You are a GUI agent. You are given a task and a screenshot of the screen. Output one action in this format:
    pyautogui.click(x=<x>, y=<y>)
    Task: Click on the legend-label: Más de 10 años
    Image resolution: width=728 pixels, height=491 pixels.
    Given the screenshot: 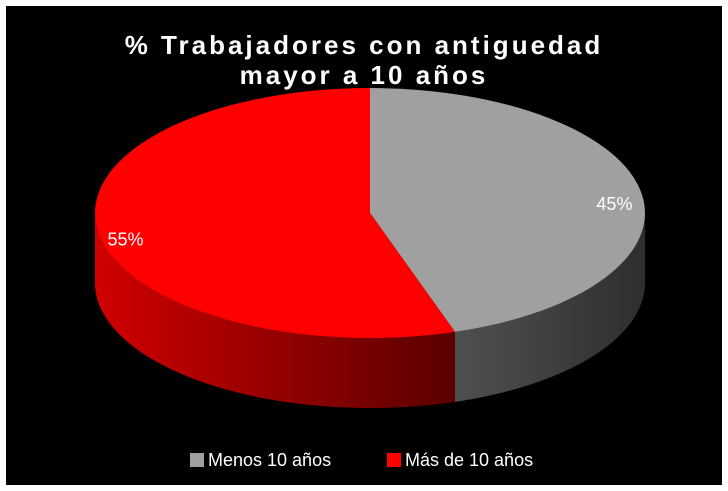 What is the action you would take?
    pyautogui.click(x=469, y=460)
    